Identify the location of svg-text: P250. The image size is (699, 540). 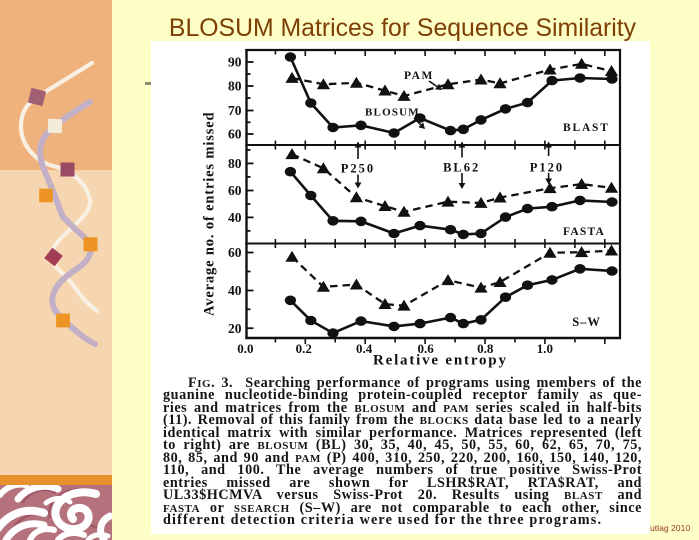
(358, 169).